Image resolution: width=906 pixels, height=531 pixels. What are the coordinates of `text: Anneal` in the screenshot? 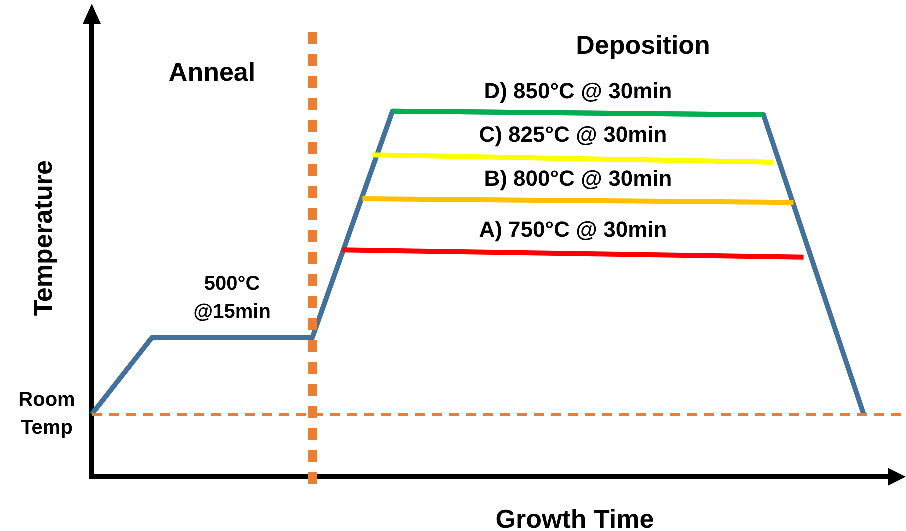 It's located at (212, 72).